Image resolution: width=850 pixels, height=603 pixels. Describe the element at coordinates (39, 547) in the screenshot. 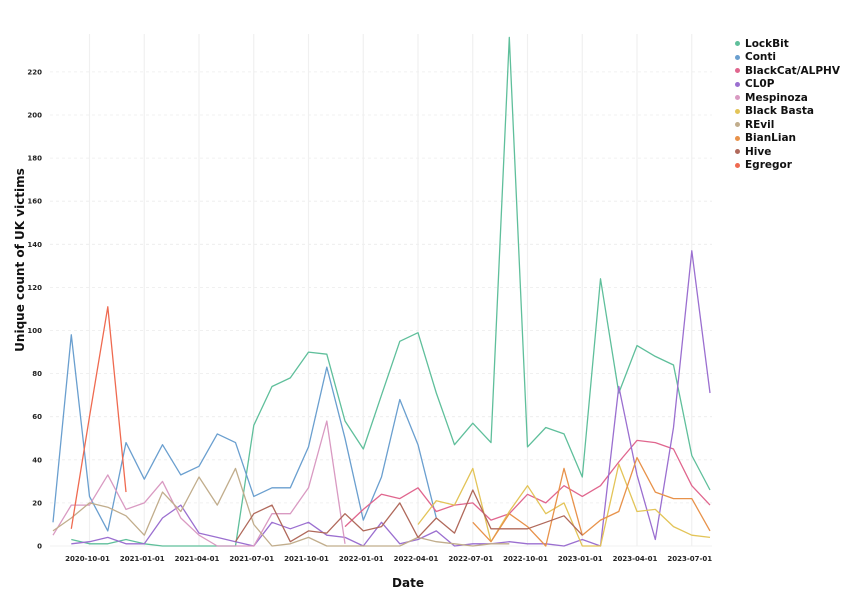

I see `y-tick-label: 0` at that location.